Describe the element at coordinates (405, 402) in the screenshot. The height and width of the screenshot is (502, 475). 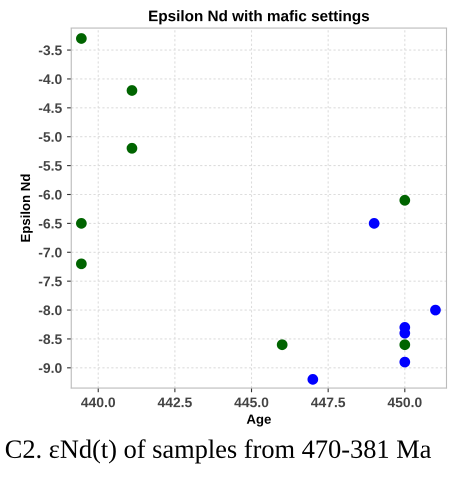
I see `x-tick-label: 450.0` at that location.